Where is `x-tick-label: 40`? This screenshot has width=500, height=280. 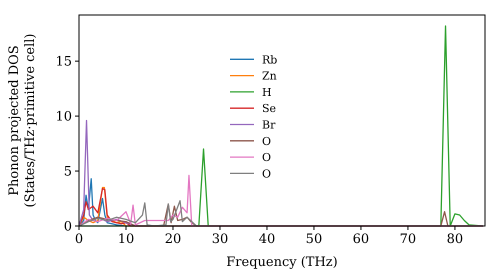
x-tick-label: 40 is located at coordinates (267, 239).